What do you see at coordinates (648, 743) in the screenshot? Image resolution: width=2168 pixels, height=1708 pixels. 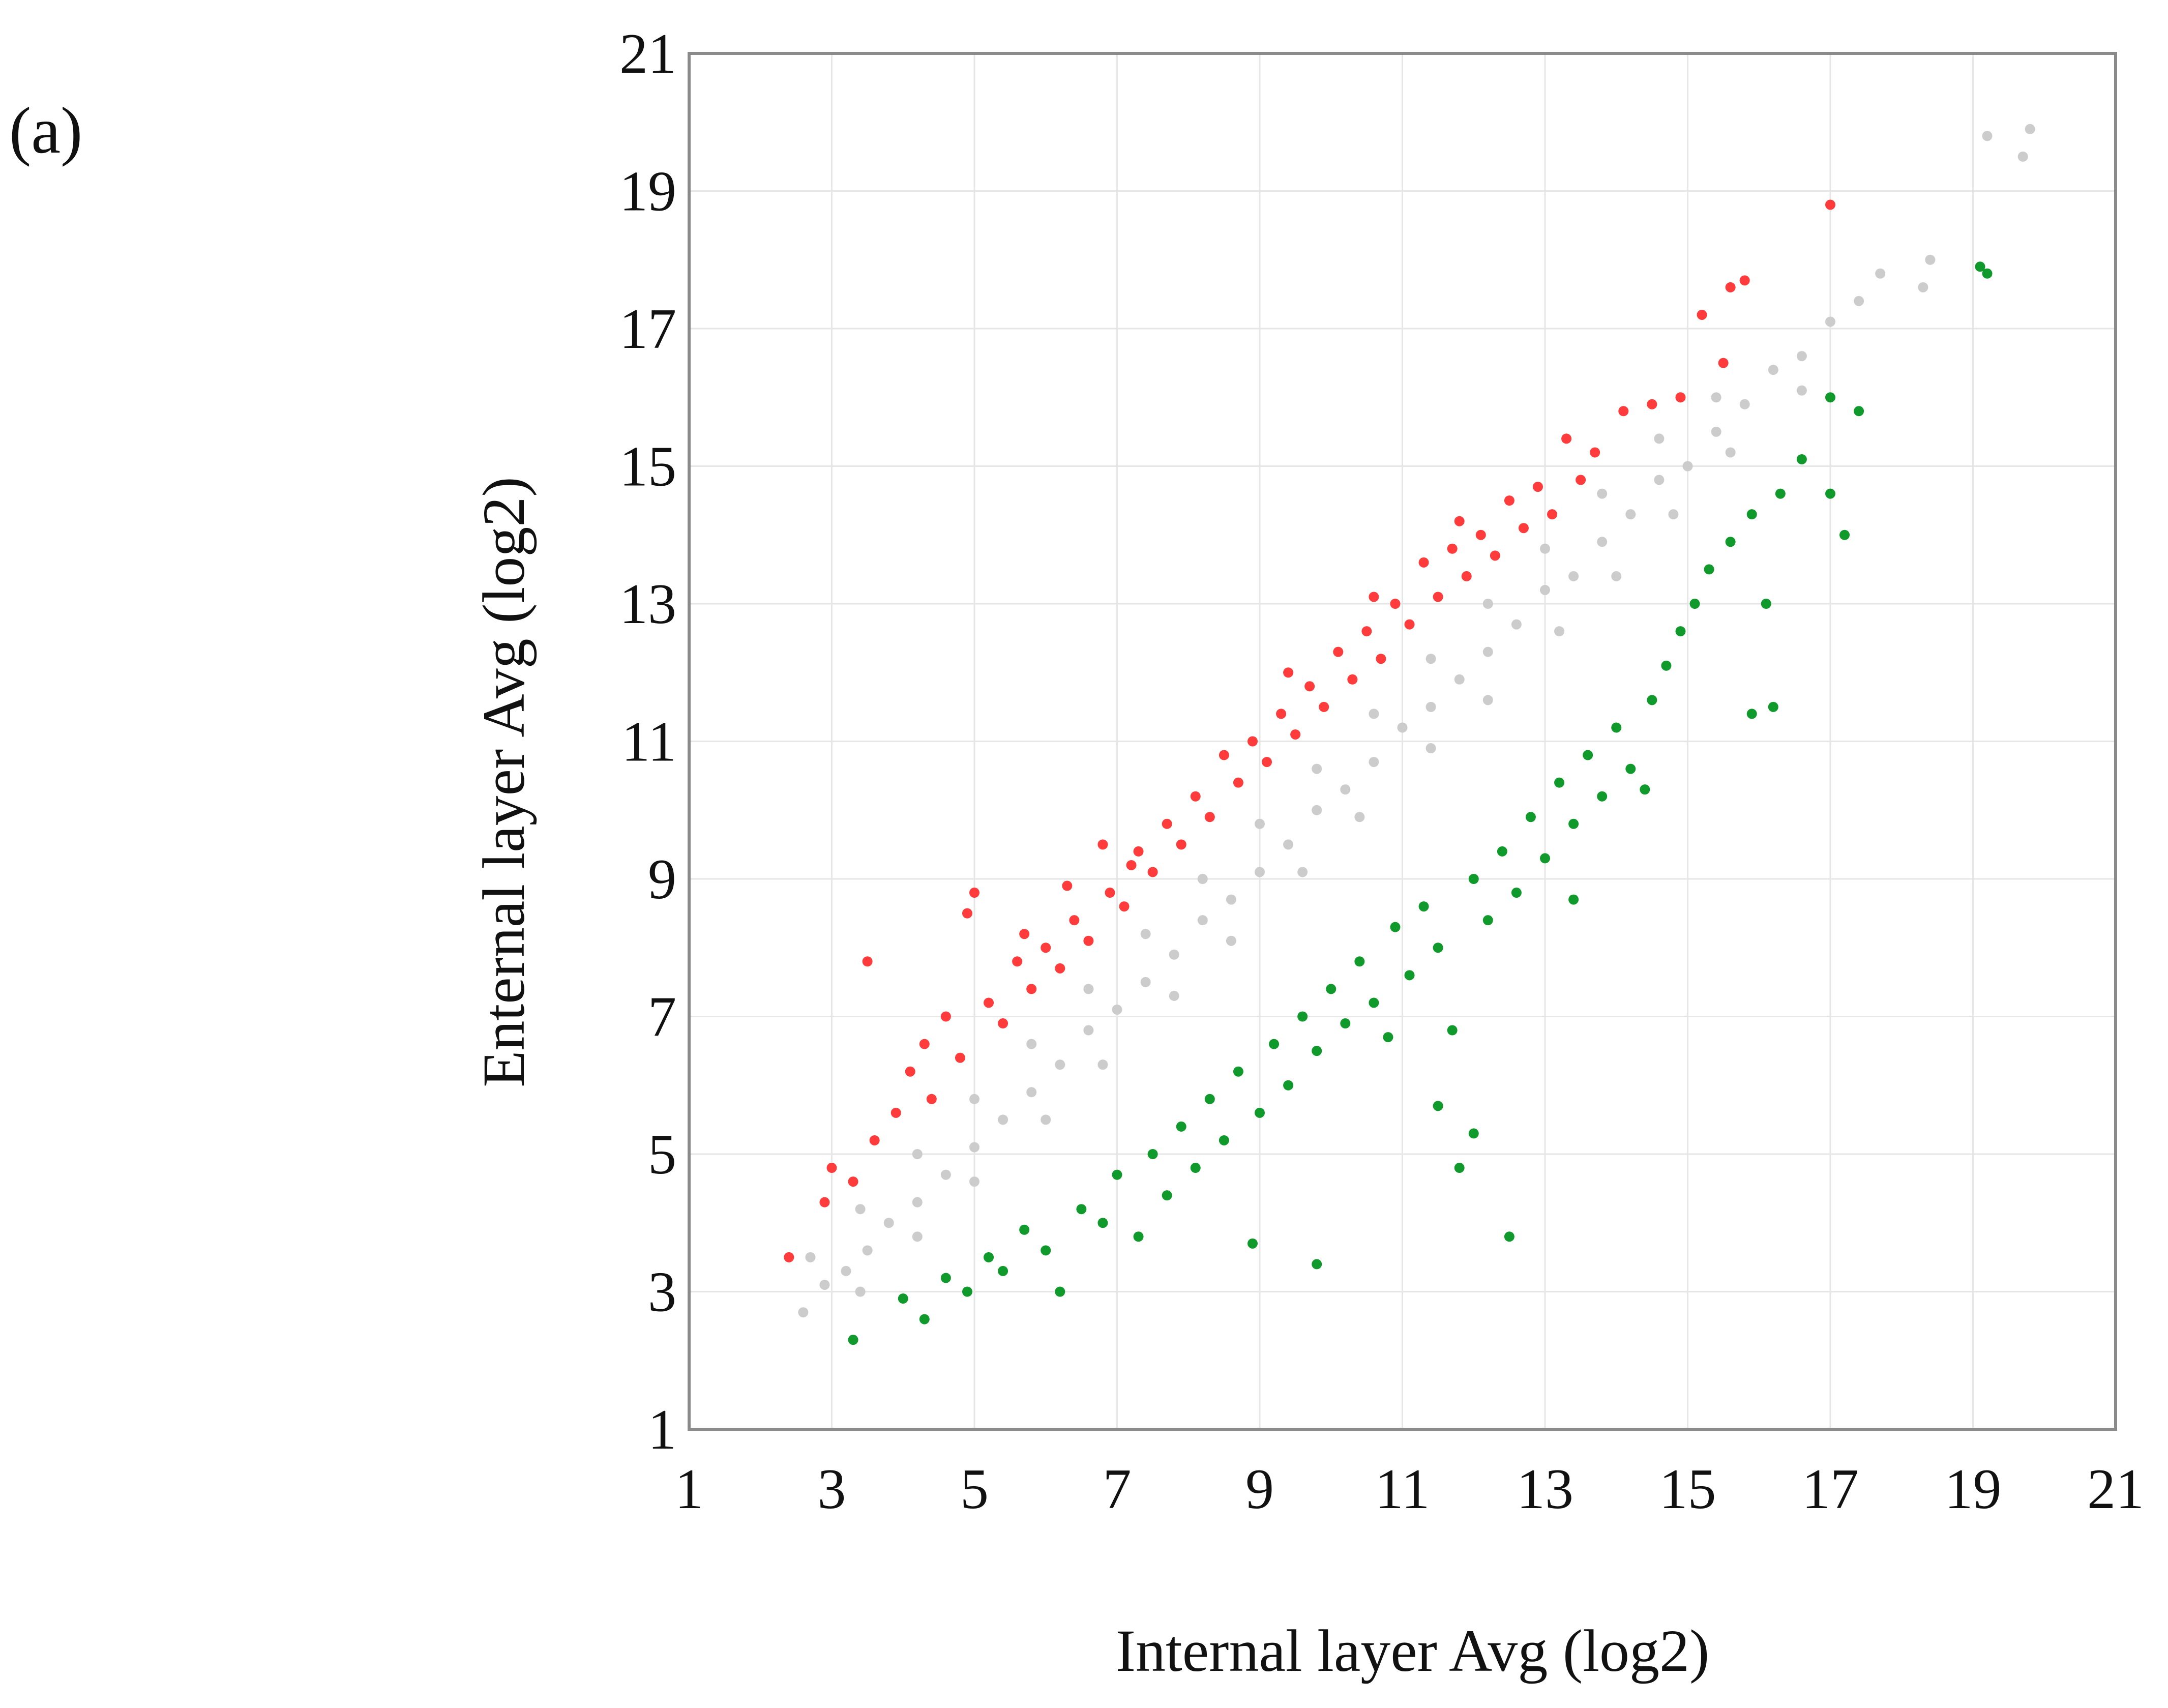 I see `y-tick-label-5: 11` at bounding box center [648, 743].